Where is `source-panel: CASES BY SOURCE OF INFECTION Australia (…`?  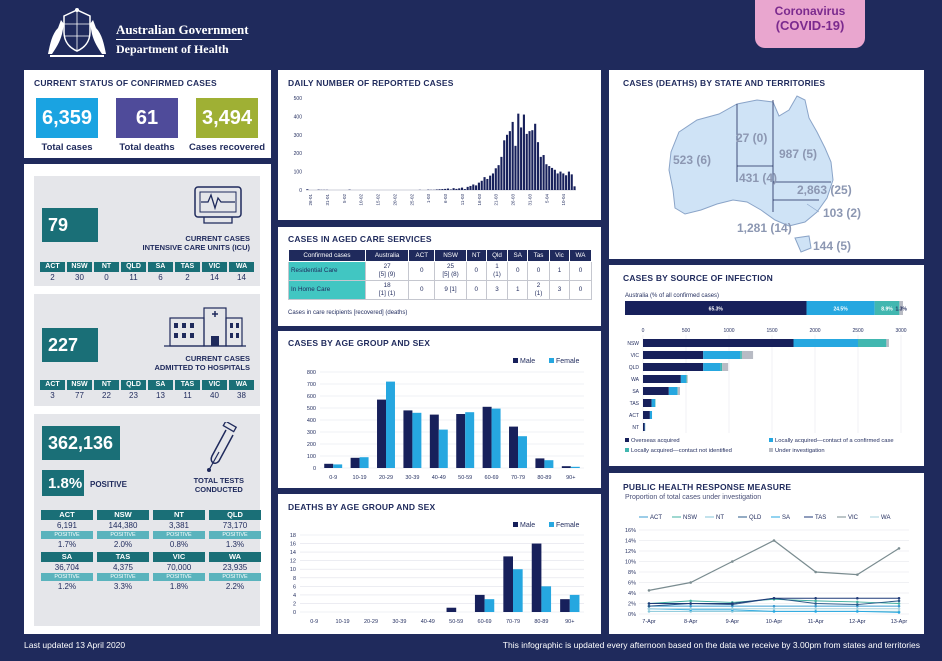 source-panel: CASES BY SOURCE OF INFECTION Australia (… is located at coordinates (766, 365).